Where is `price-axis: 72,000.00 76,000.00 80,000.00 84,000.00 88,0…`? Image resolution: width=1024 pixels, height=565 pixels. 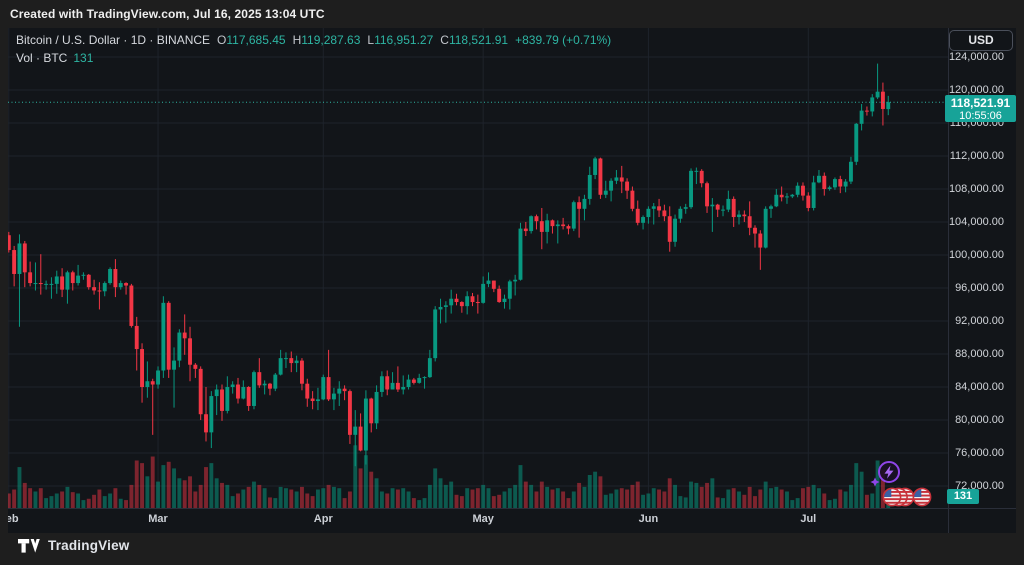 price-axis: 72,000.00 76,000.00 80,000.00 84,000.00 88,0… is located at coordinates (982, 268).